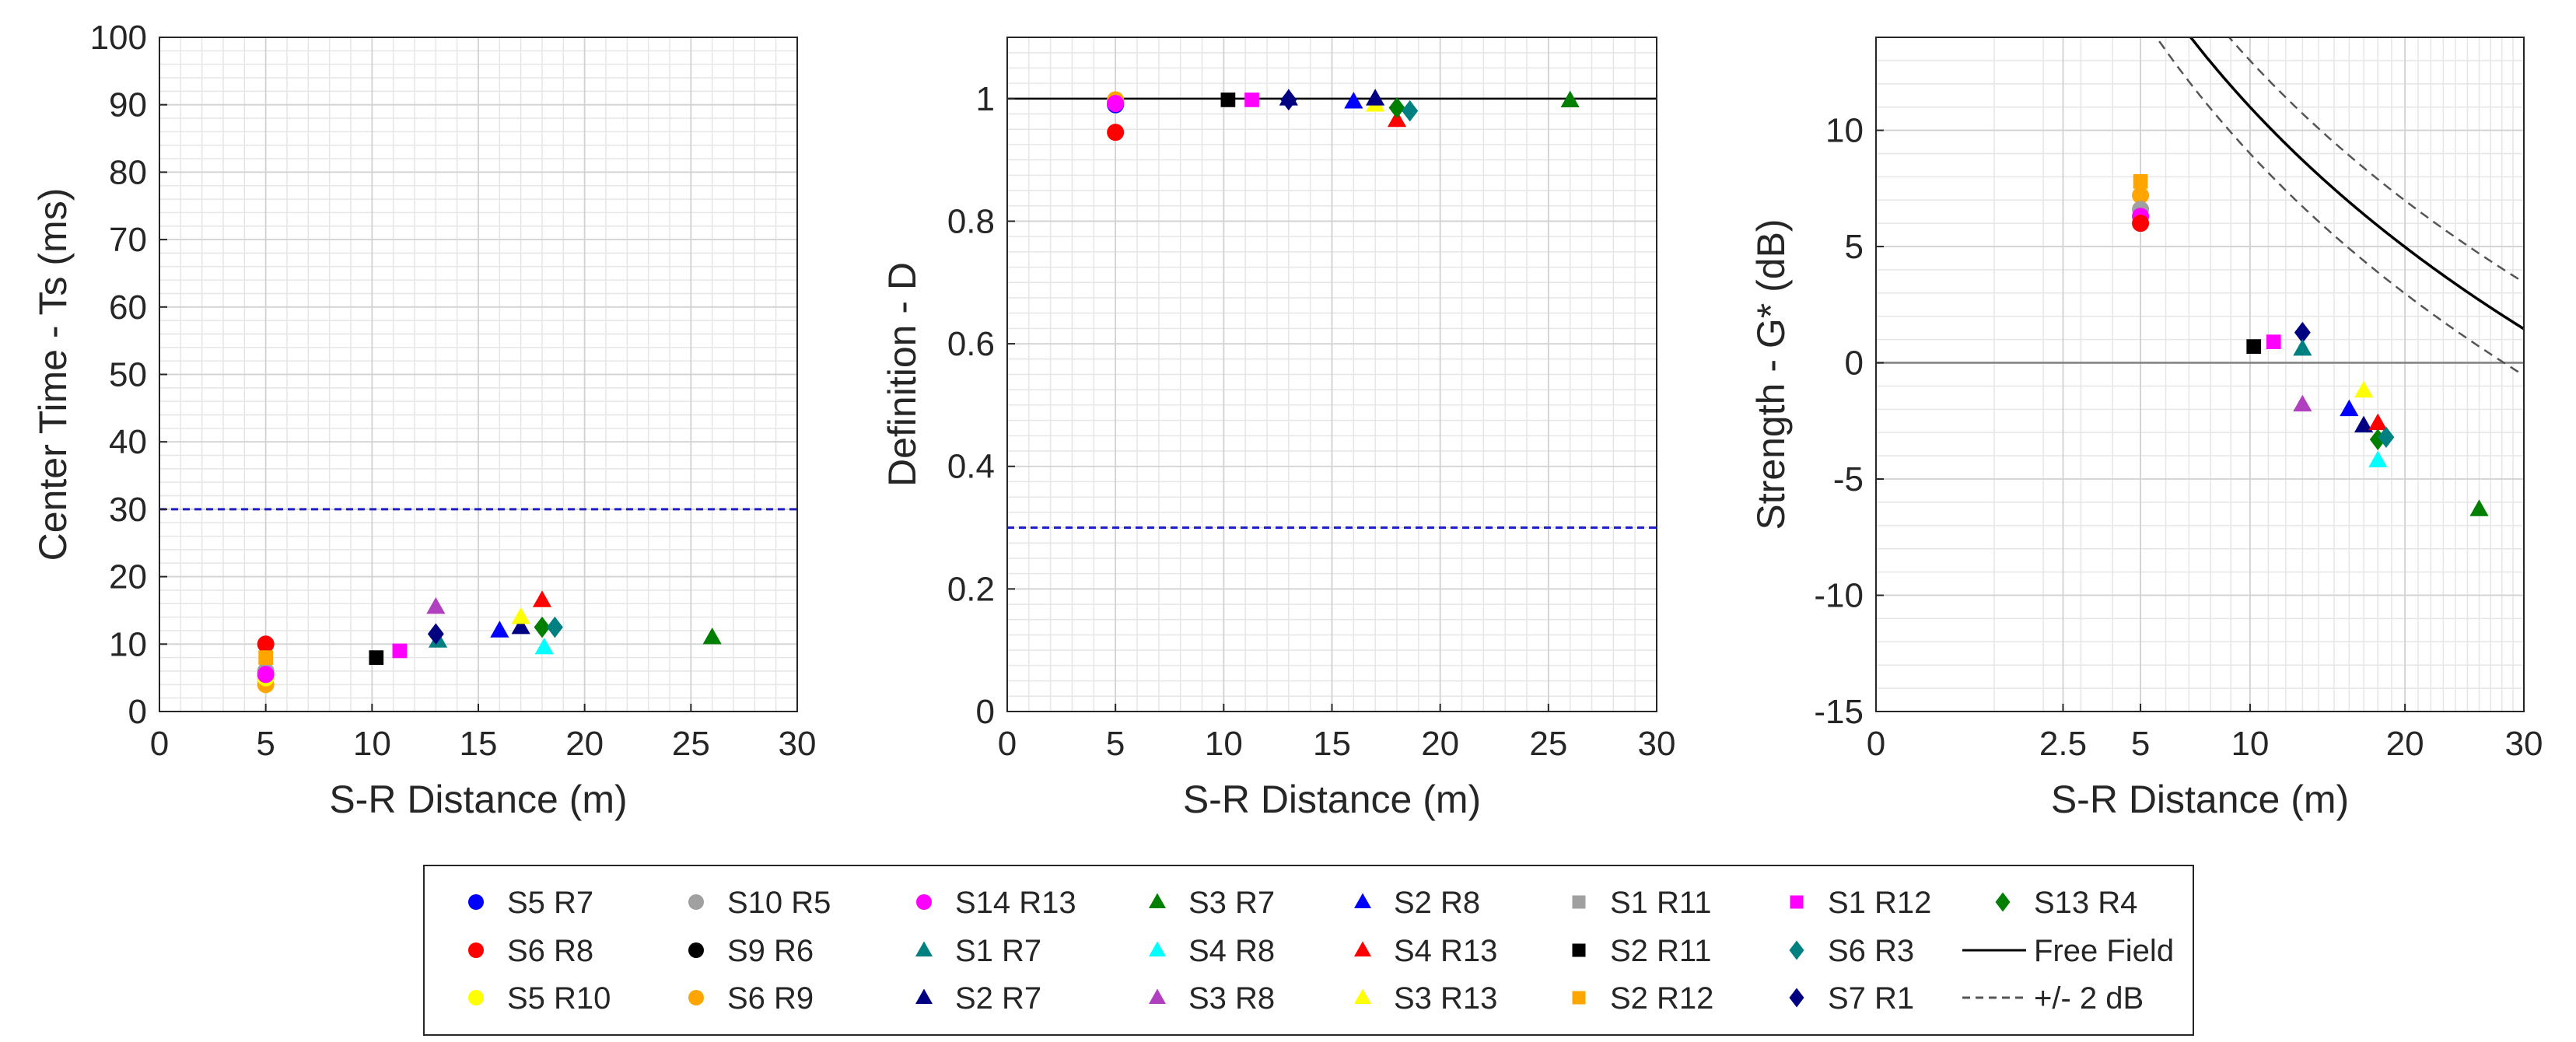 The image size is (2576, 1042). Describe the element at coordinates (159, 744) in the screenshot. I see `x-tick-label: 0` at that location.